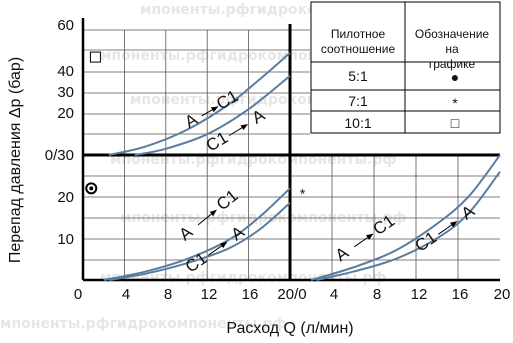  I want to click on legend-header-line: соотношение, so click(358, 49).